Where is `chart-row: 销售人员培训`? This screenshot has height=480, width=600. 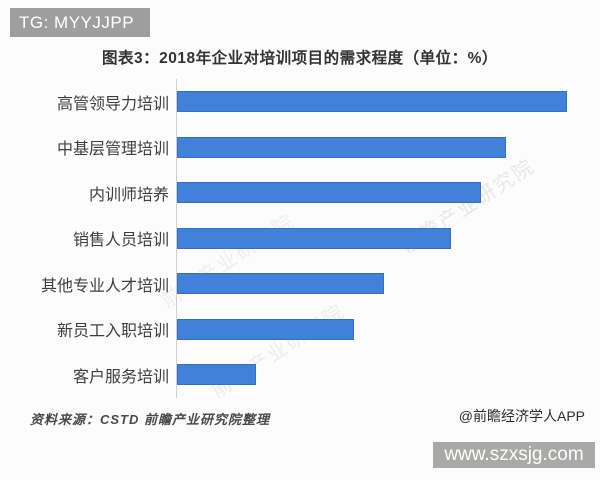
chart-row: 销售人员培训 is located at coordinates (307, 238).